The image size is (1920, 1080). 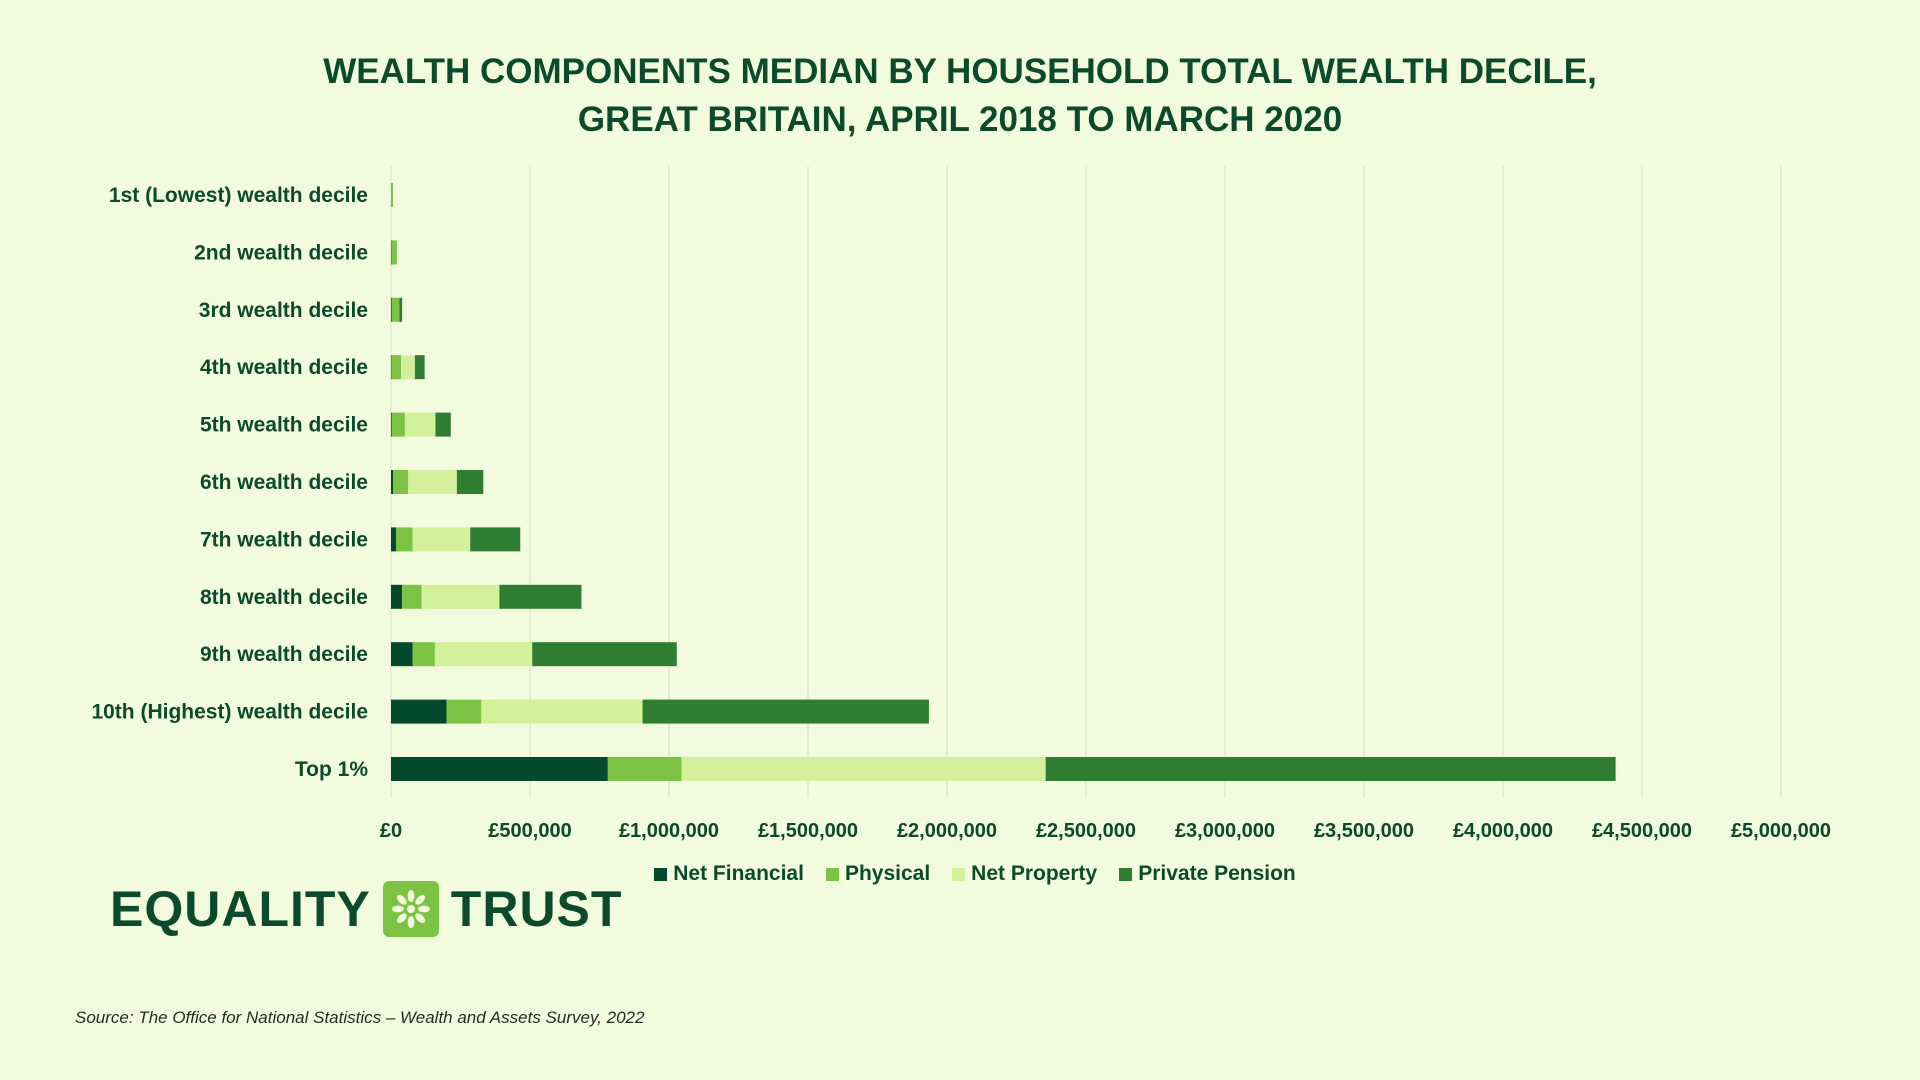 I want to click on x-tick-label: £500,000, so click(x=529, y=831).